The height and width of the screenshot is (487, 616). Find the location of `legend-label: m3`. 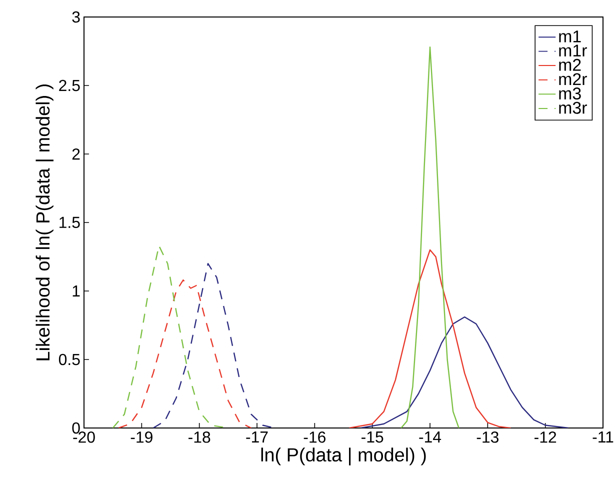

legend-label: m3 is located at coordinates (570, 94).